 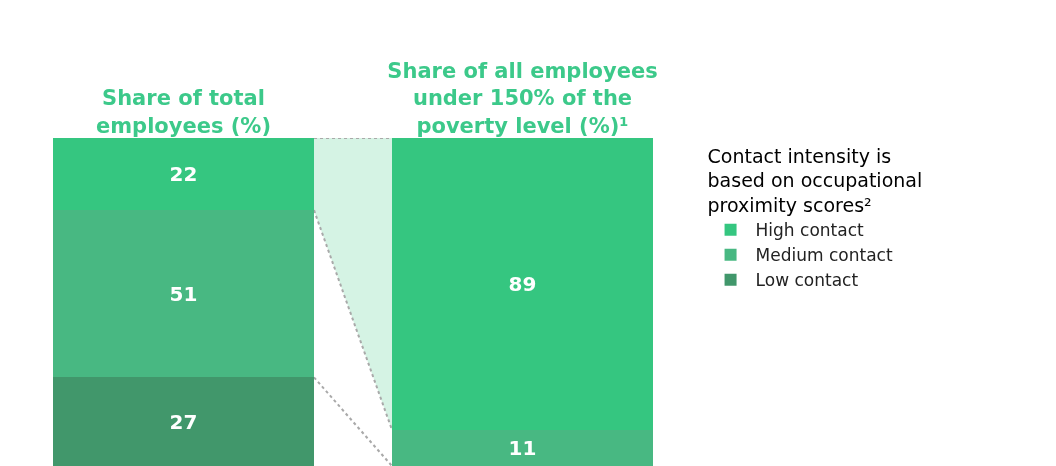 What do you see at coordinates (809, 230) in the screenshot?
I see `legend-label: High contact` at bounding box center [809, 230].